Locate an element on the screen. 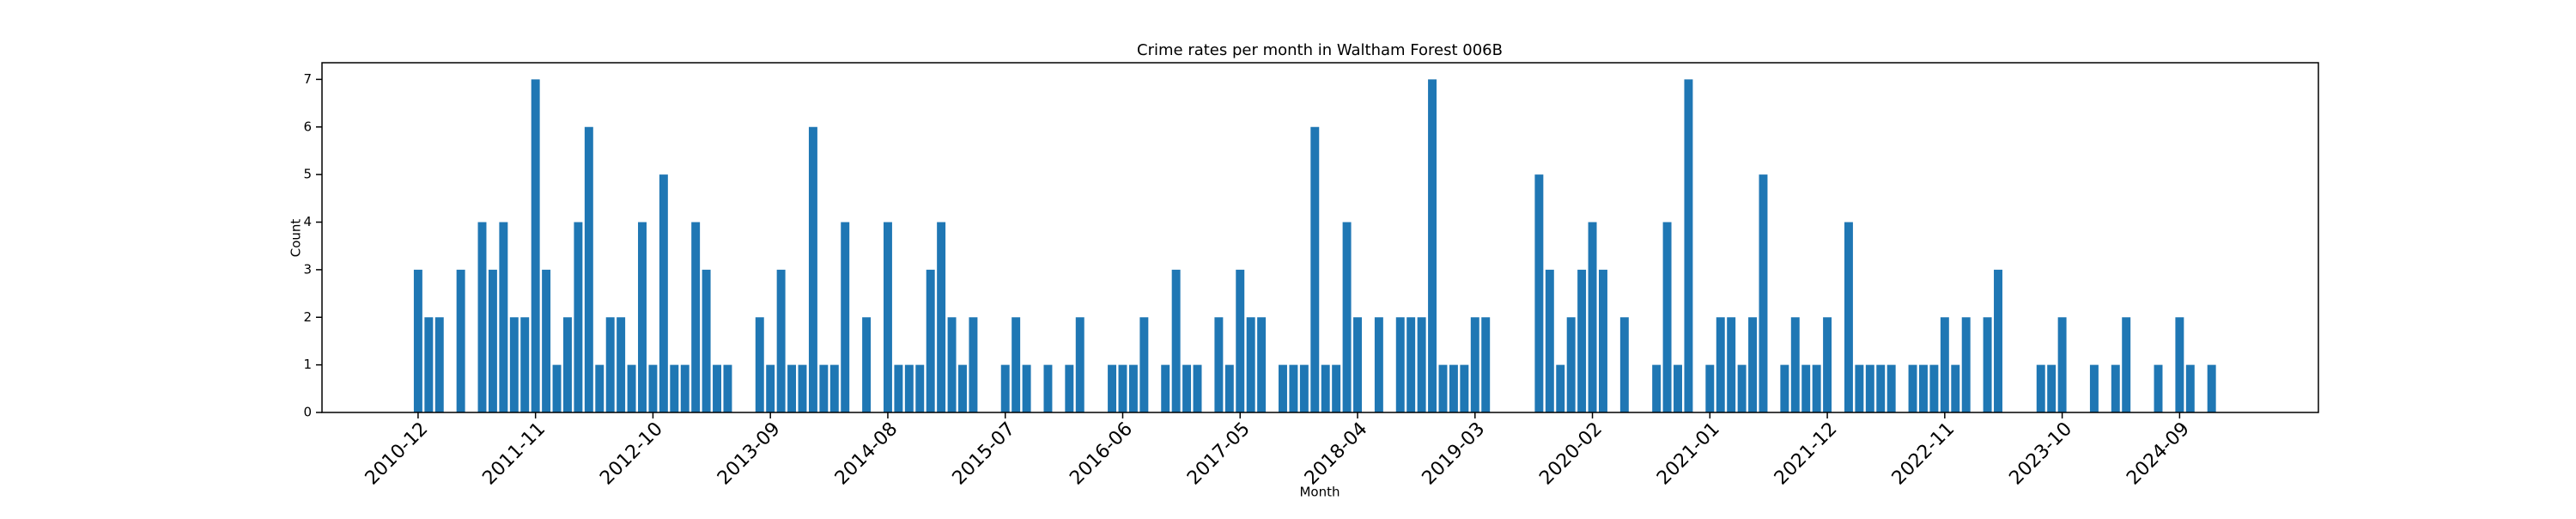 This screenshot has width=2576, height=519. x-tick-label: 2013-09 is located at coordinates (749, 454).